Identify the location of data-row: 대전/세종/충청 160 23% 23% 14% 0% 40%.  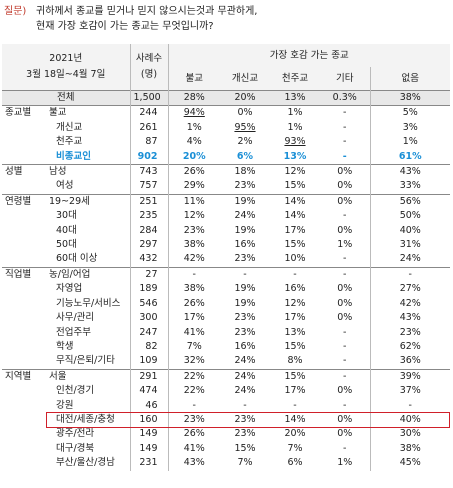
(226, 420).